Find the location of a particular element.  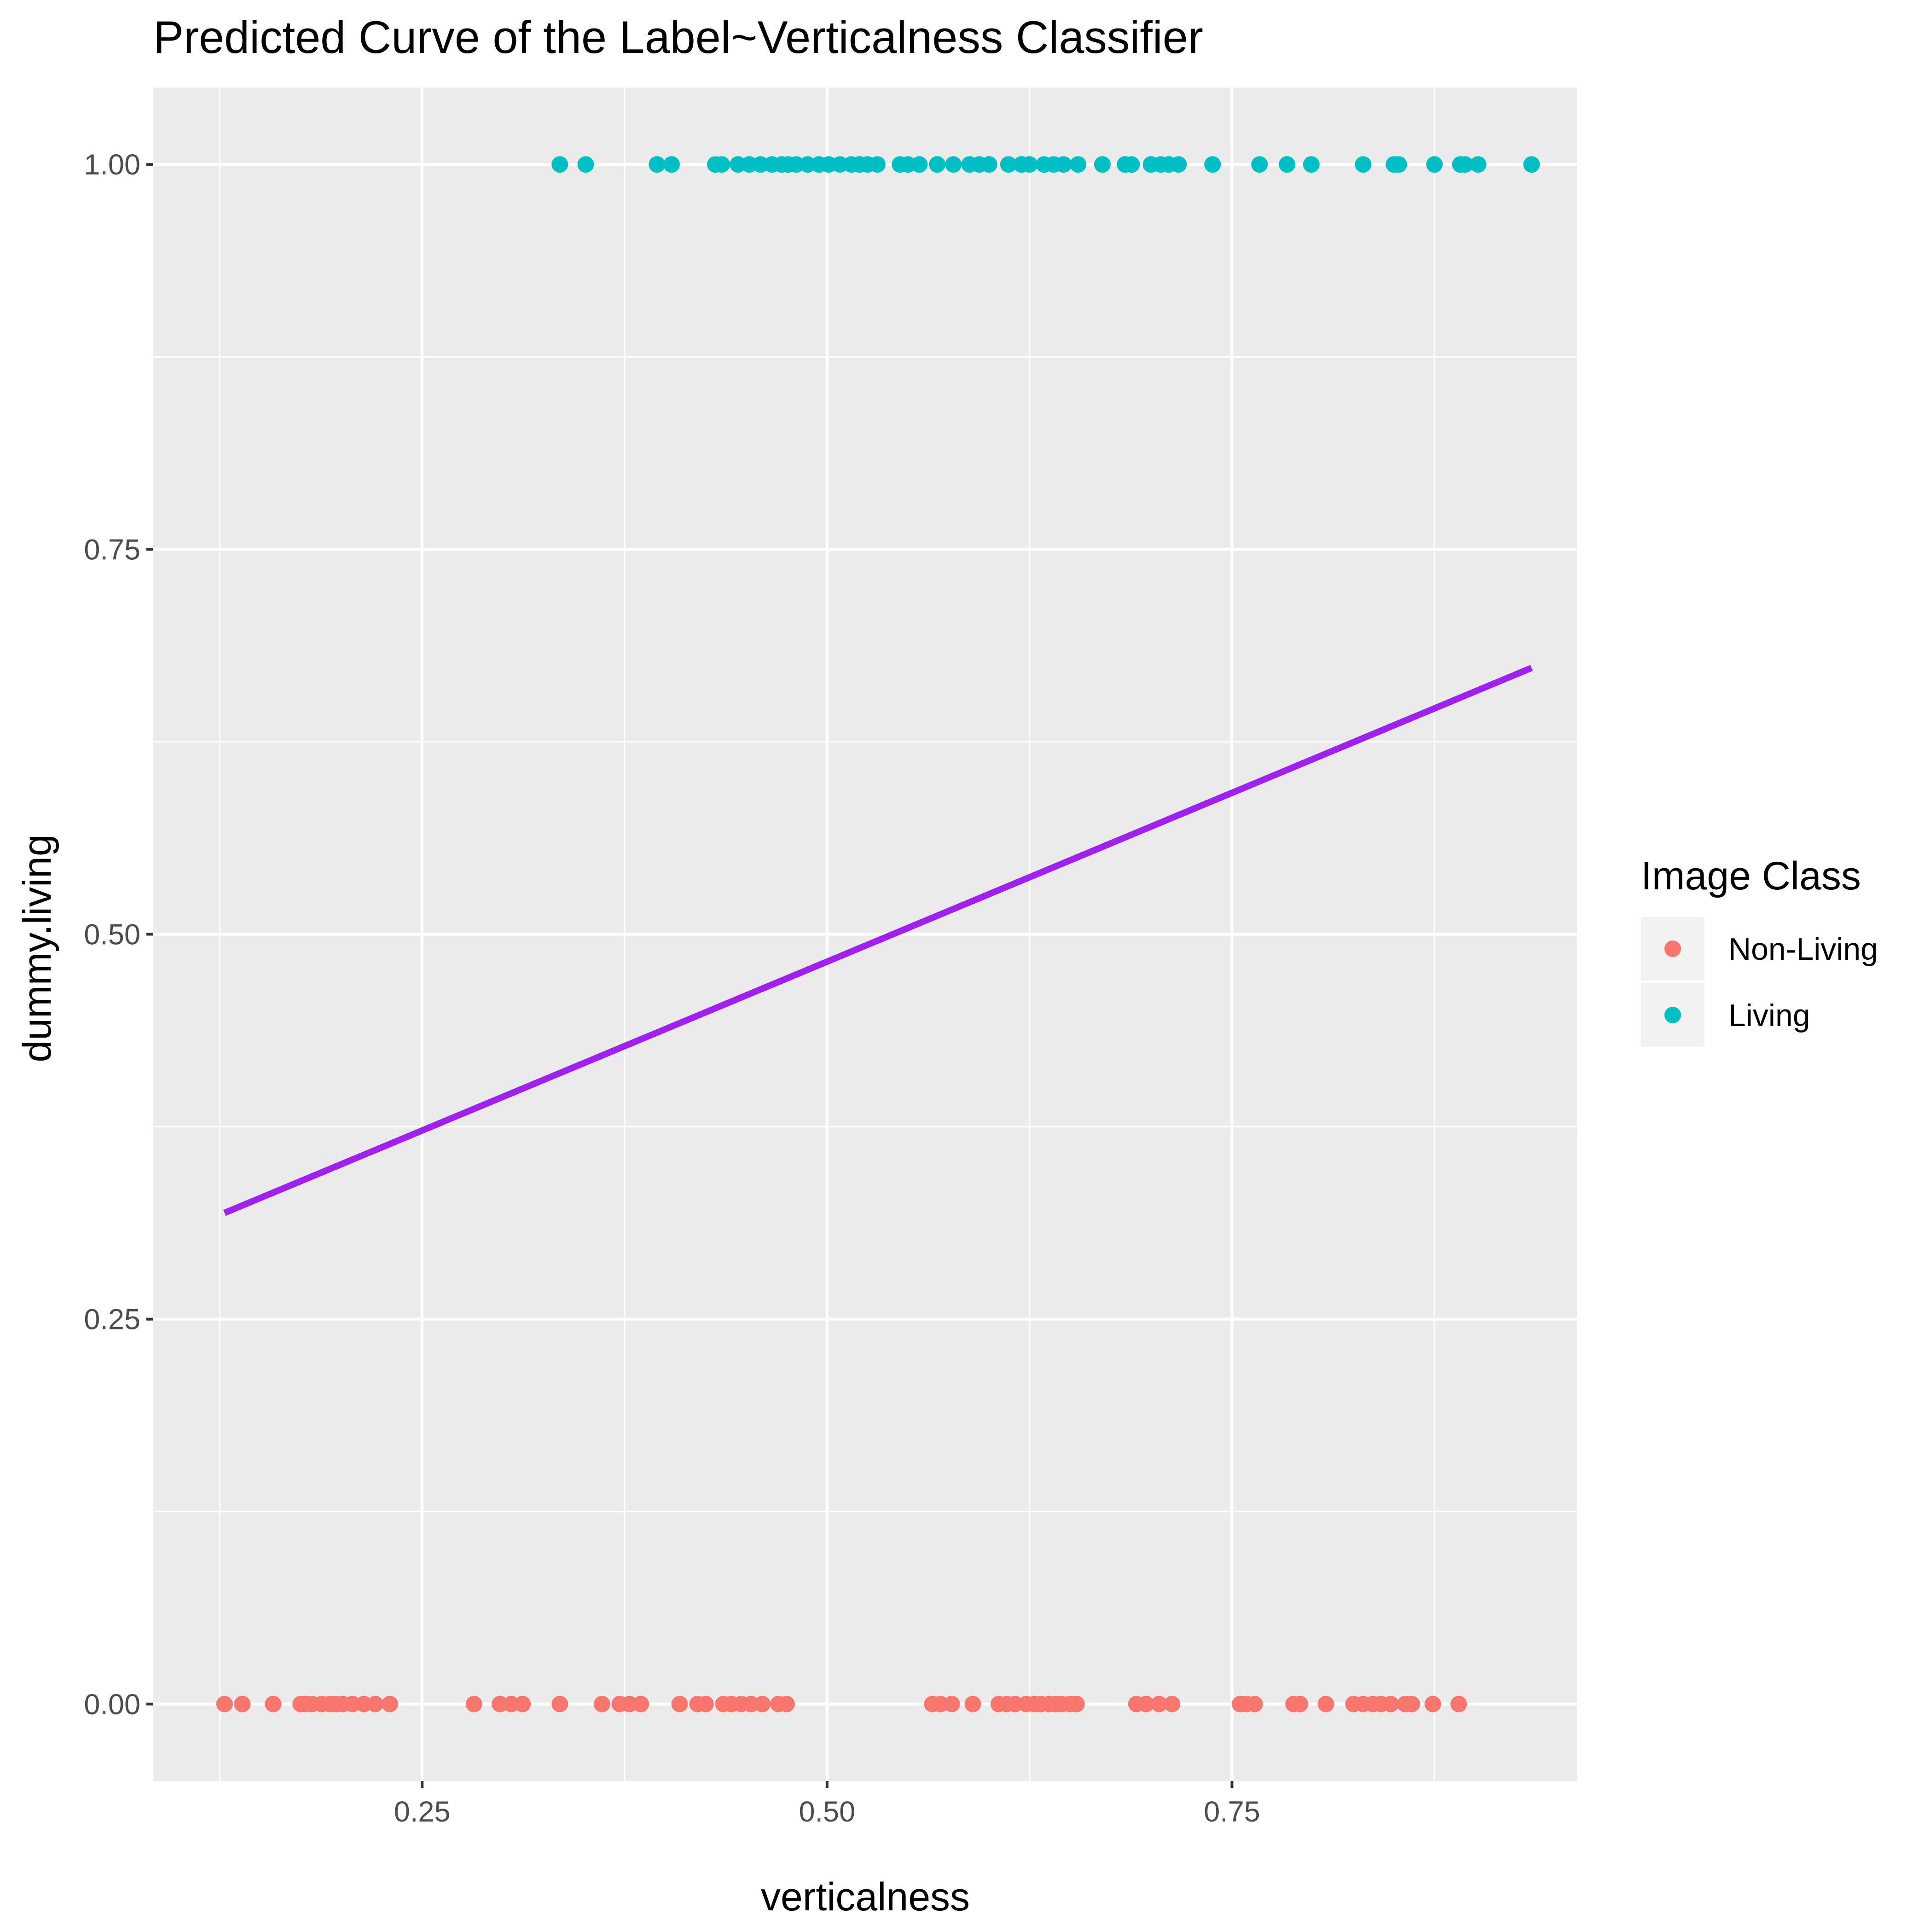

legend-label-living: Living is located at coordinates (1769, 1015).